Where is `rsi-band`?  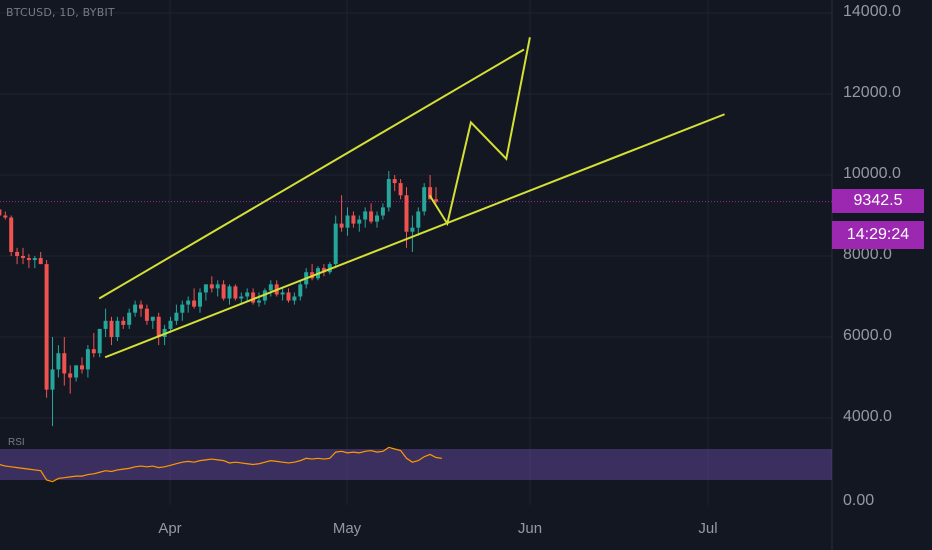
rsi-band is located at coordinates (416, 464).